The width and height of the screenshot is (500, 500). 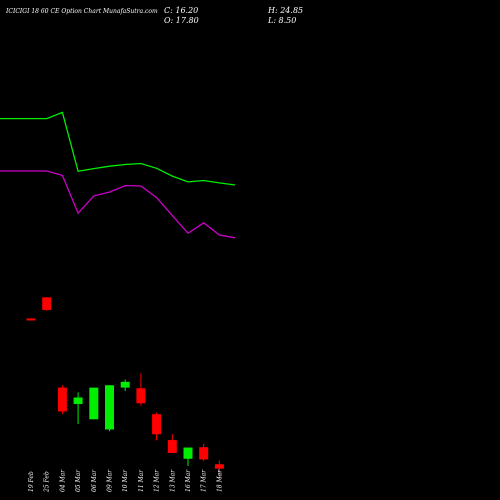 What do you see at coordinates (62, 480) in the screenshot?
I see `x-tick-label: 04 Mar` at bounding box center [62, 480].